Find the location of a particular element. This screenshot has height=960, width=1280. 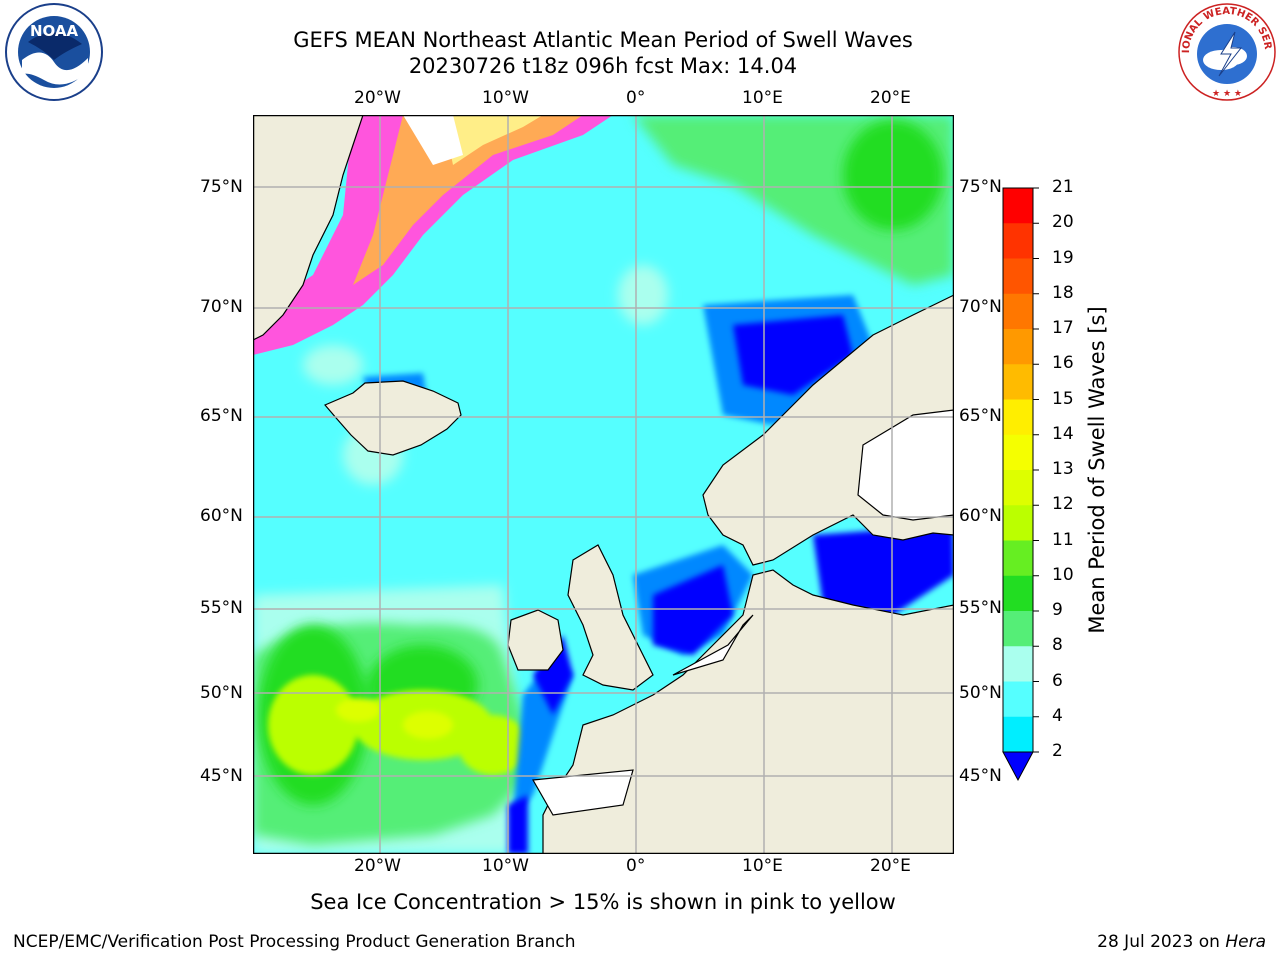

sea-ice-area is located at coordinates (433, 235).